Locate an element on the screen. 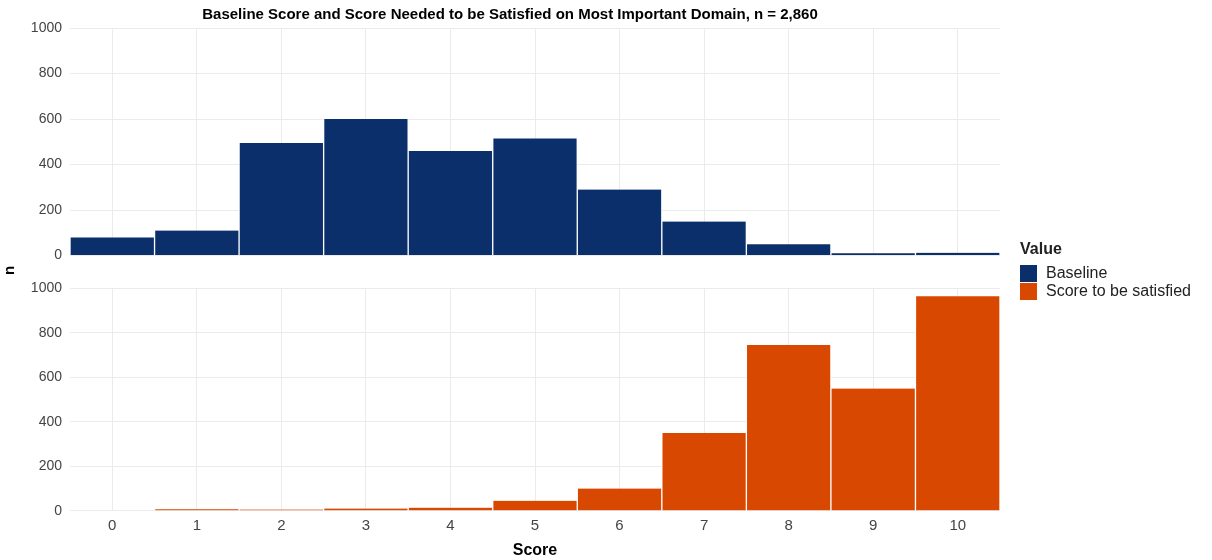 The image size is (1212, 560). legend-title: Value is located at coordinates (1041, 249).